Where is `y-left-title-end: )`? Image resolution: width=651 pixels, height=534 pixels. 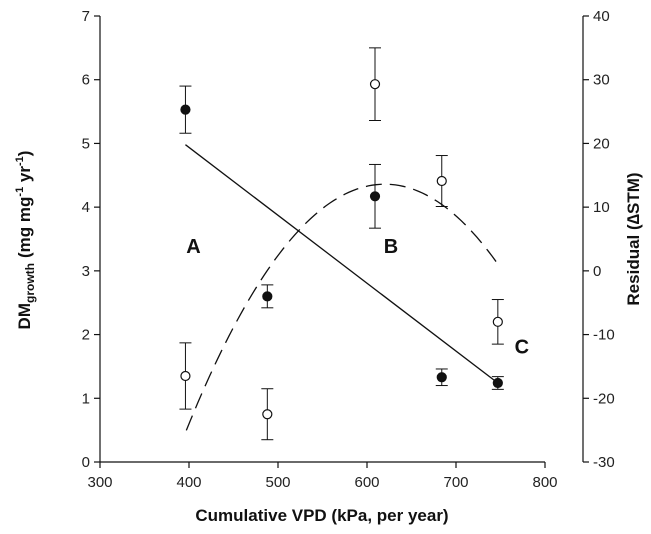
y-left-title-end: ) is located at coordinates (24, 154).